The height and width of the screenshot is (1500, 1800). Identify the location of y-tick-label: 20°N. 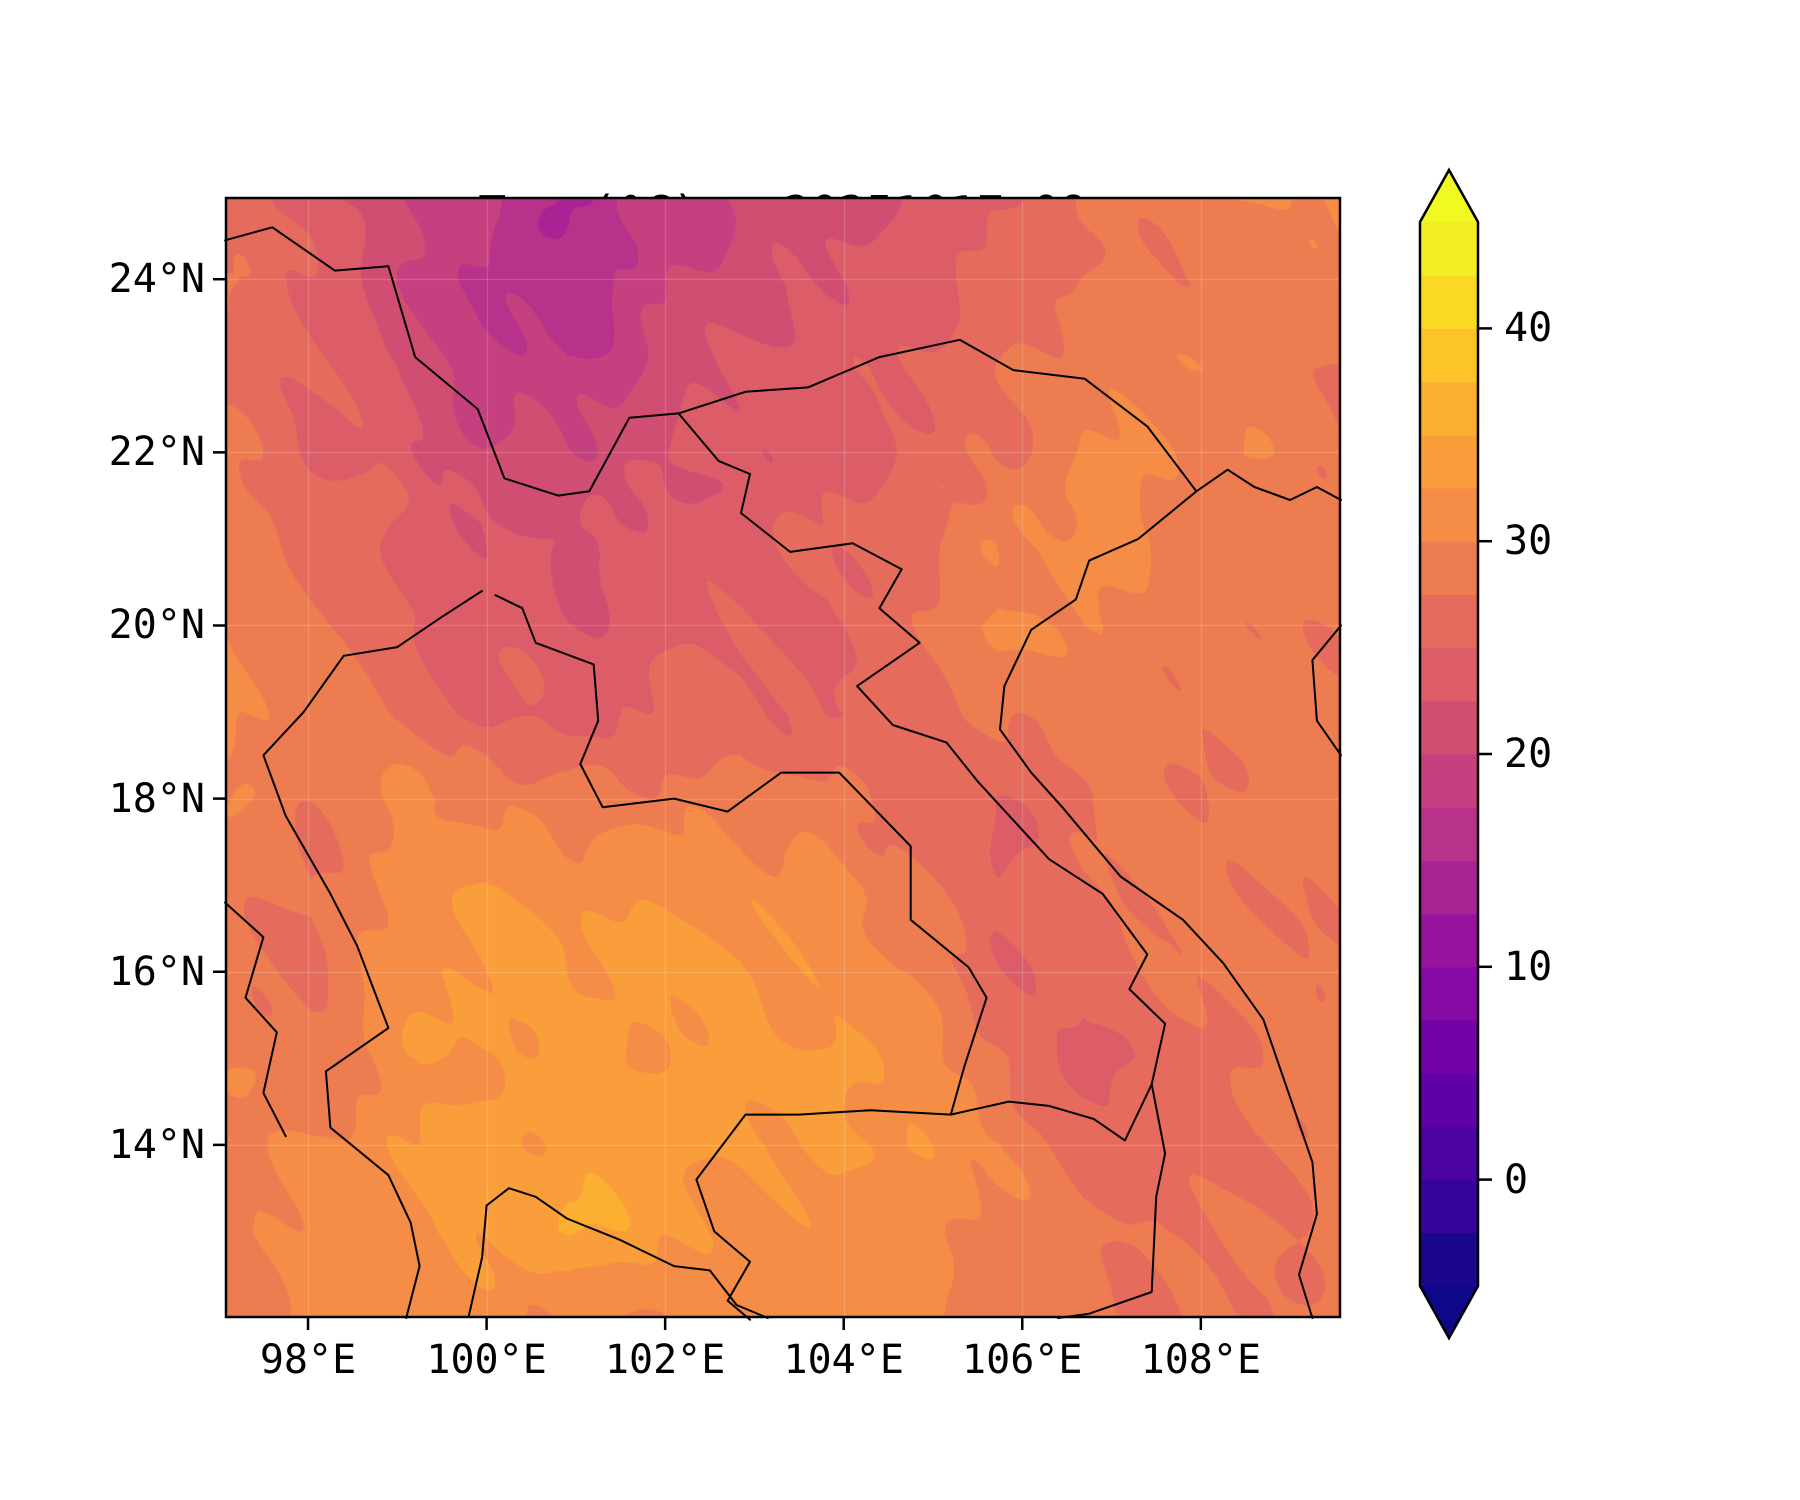
(156, 625).